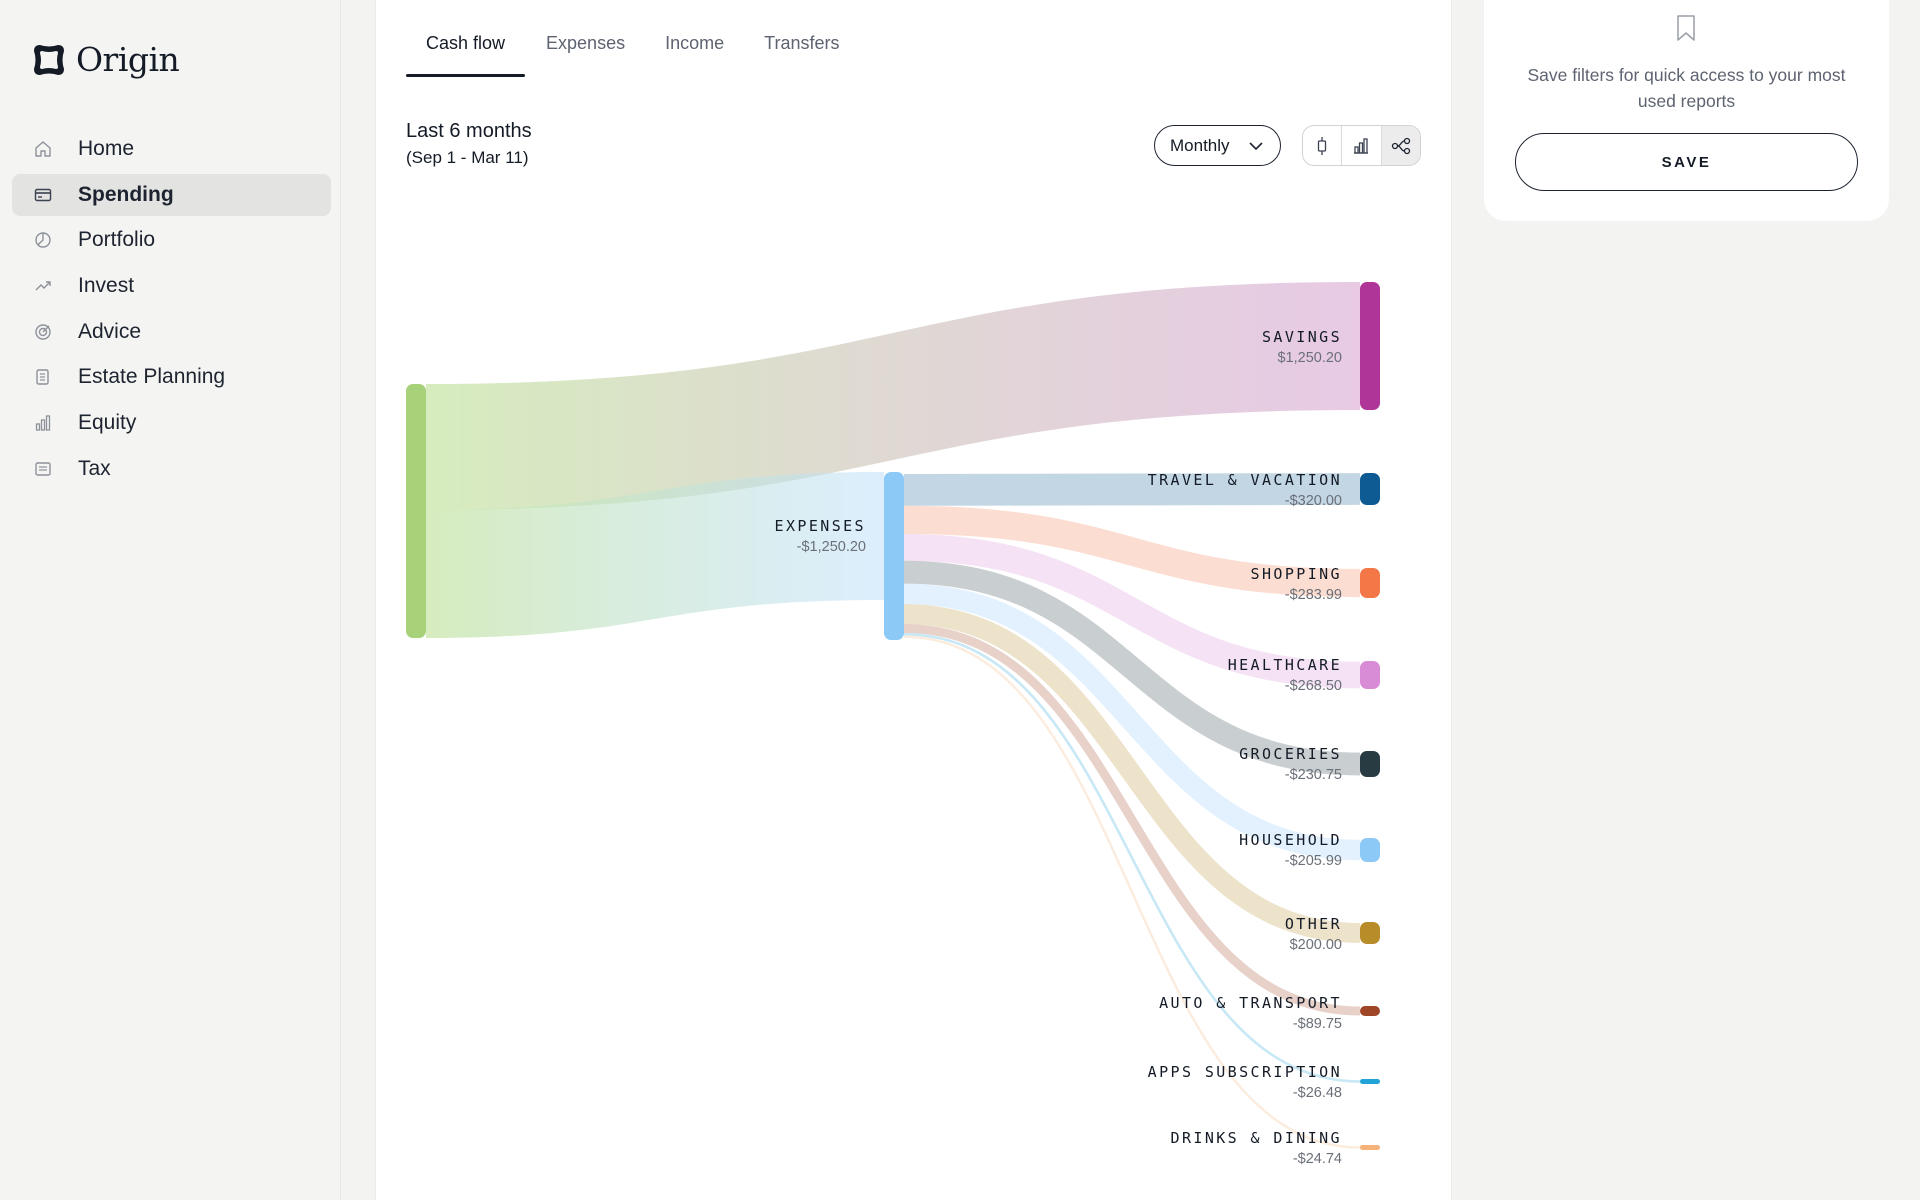  What do you see at coordinates (1313, 924) in the screenshot?
I see `other-label: OTHER` at bounding box center [1313, 924].